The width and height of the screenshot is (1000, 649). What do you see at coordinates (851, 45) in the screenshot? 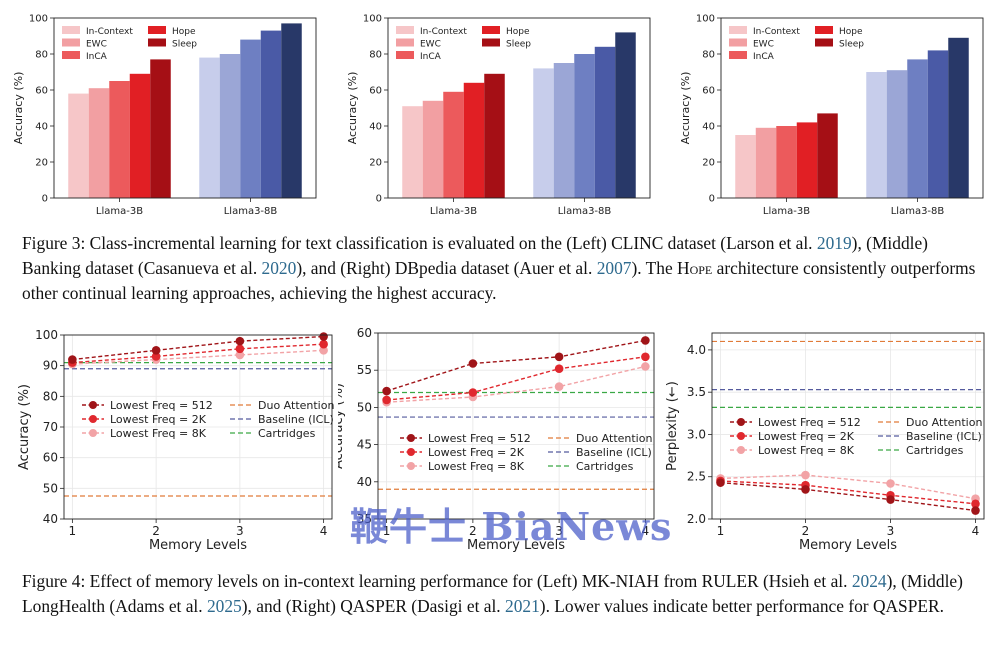
I see `legend-label: Sleep` at bounding box center [851, 45].